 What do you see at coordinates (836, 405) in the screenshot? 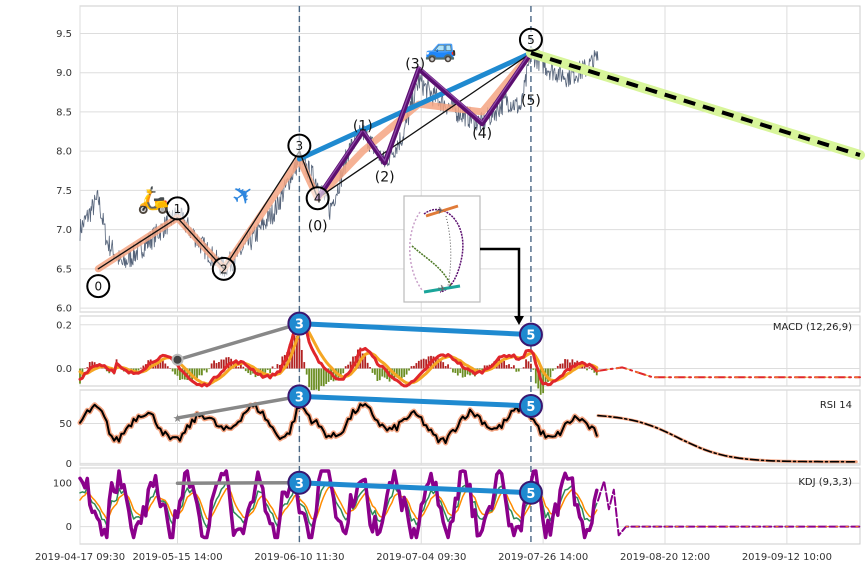
I see `rsi-label: RSI 14` at bounding box center [836, 405].